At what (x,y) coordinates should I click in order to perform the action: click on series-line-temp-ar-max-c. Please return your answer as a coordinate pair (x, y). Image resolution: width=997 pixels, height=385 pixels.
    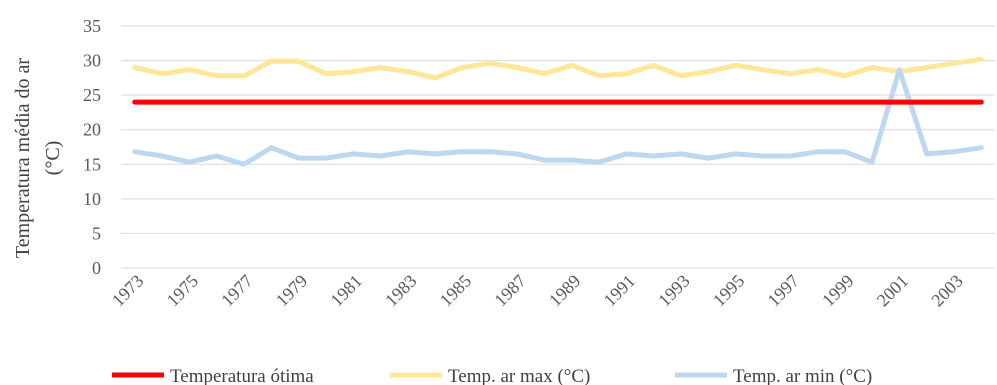
    Looking at the image, I should click on (558, 68).